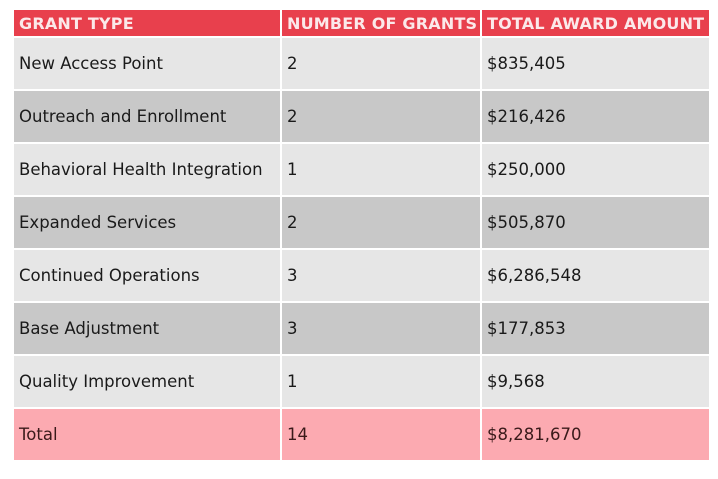 This screenshot has height=479, width=718. Describe the element at coordinates (147, 275) in the screenshot. I see `grant-type-cell: Continued Operations` at that location.